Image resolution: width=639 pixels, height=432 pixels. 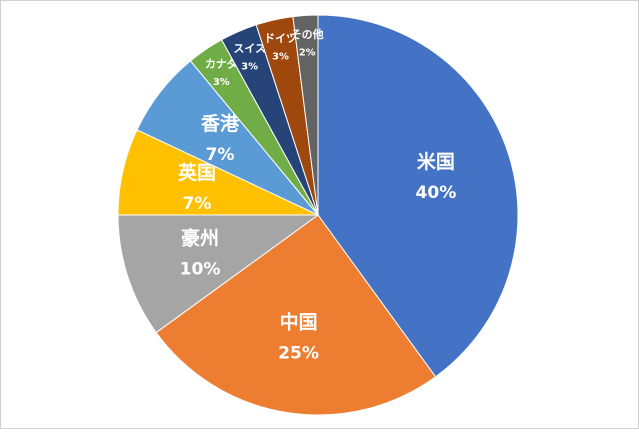 I want to click on slice-name: 香港, so click(x=220, y=124).